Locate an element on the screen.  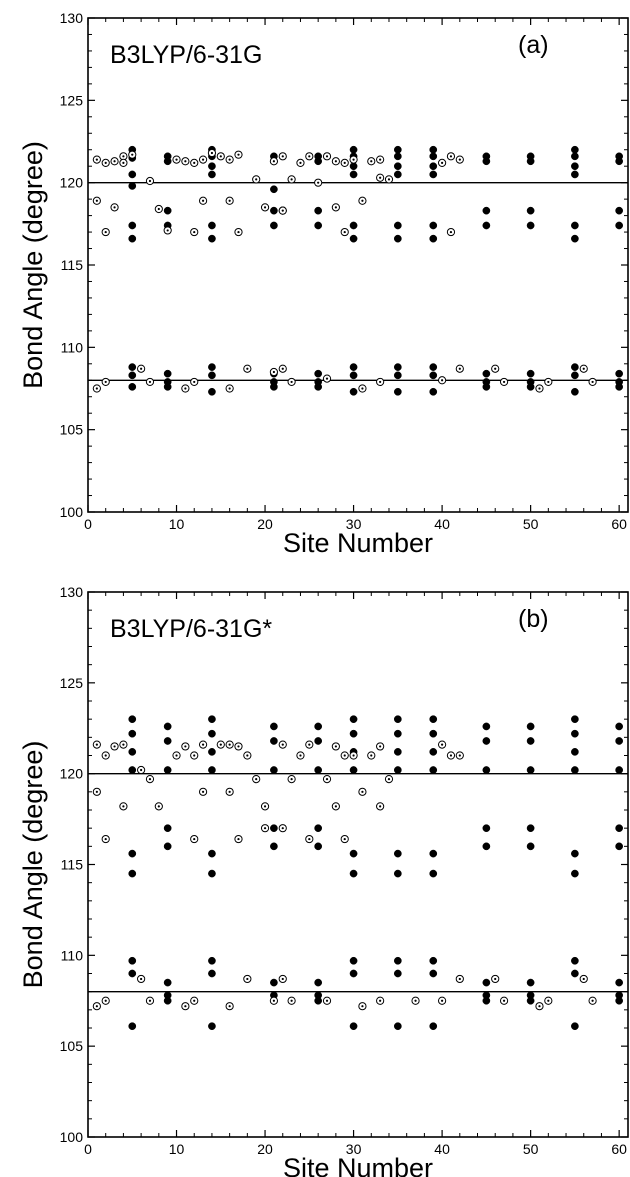
panel-title: B3LYP/6-31G* is located at coordinates (191, 629).